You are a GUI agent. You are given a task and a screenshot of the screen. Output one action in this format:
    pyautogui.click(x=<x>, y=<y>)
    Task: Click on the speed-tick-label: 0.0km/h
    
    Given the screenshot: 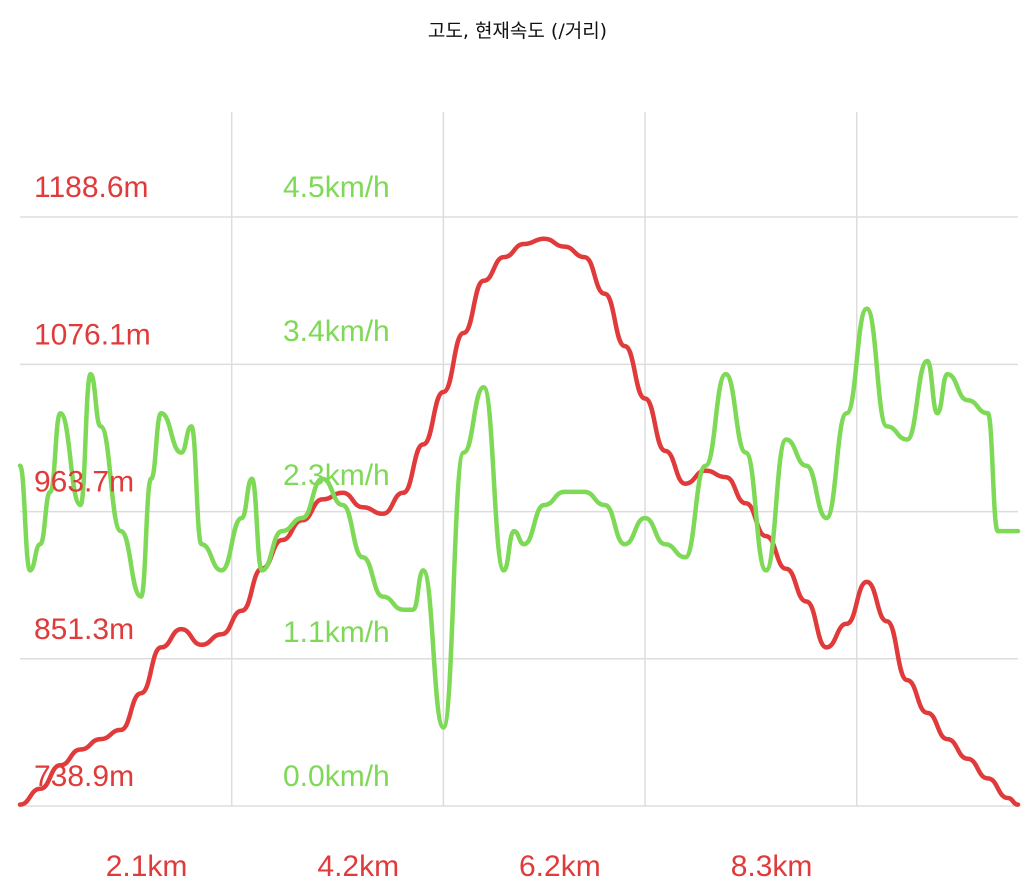 What is the action you would take?
    pyautogui.click(x=336, y=776)
    